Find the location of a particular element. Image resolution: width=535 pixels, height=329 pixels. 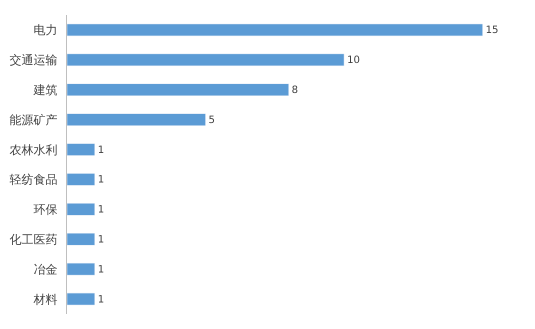

y-tick-label: 交通运输 is located at coordinates (34, 60).